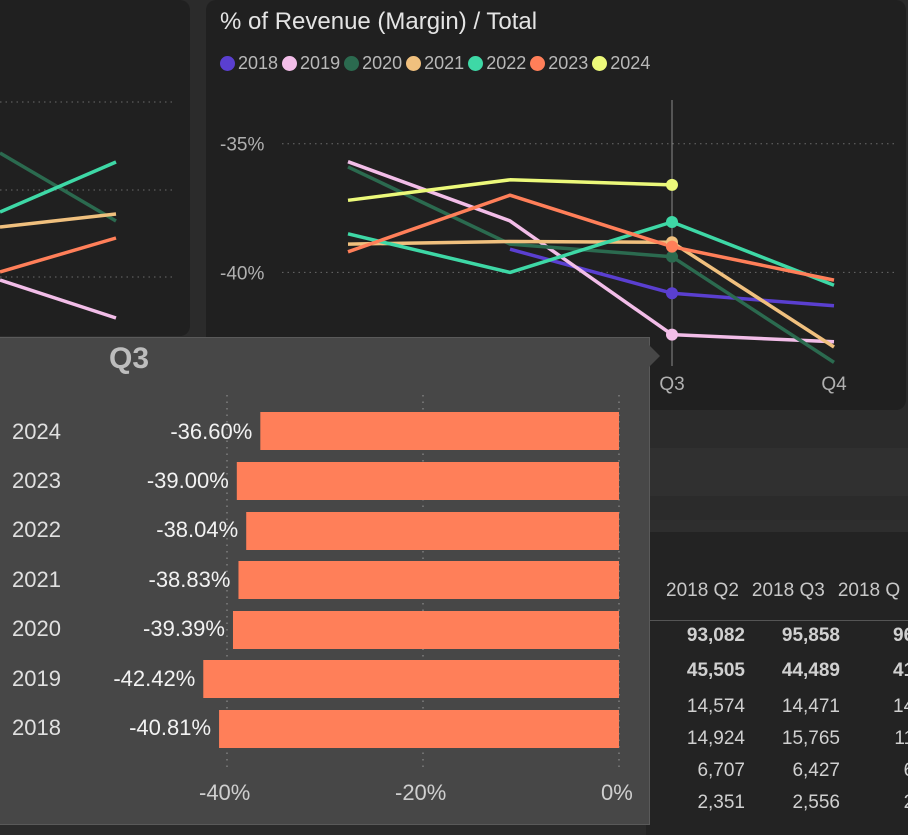 The width and height of the screenshot is (908, 835). Describe the element at coordinates (444, 63) in the screenshot. I see `legend-label: 2021` at that location.